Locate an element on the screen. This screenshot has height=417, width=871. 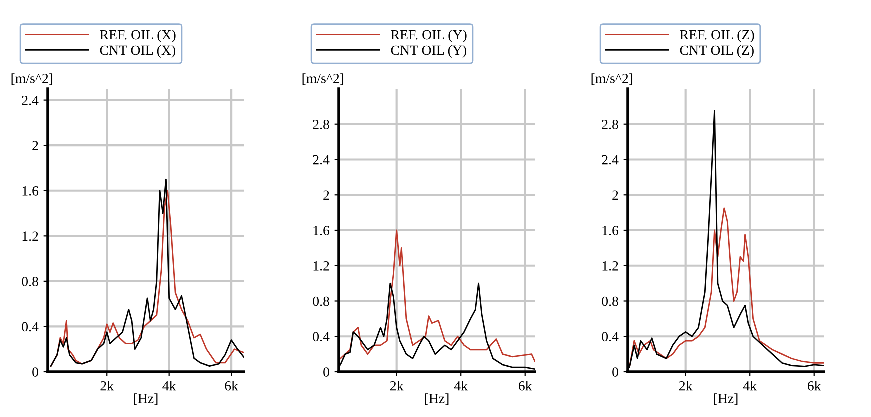
legend-label: CNT OIL (Z) is located at coordinates (717, 51).